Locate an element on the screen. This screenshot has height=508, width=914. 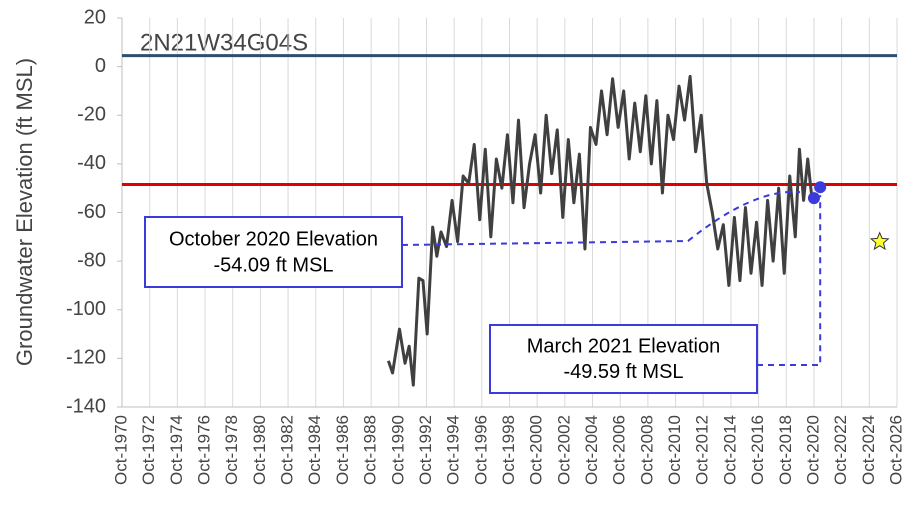
x-tick-label: Oct-1982 is located at coordinates (287, 450).